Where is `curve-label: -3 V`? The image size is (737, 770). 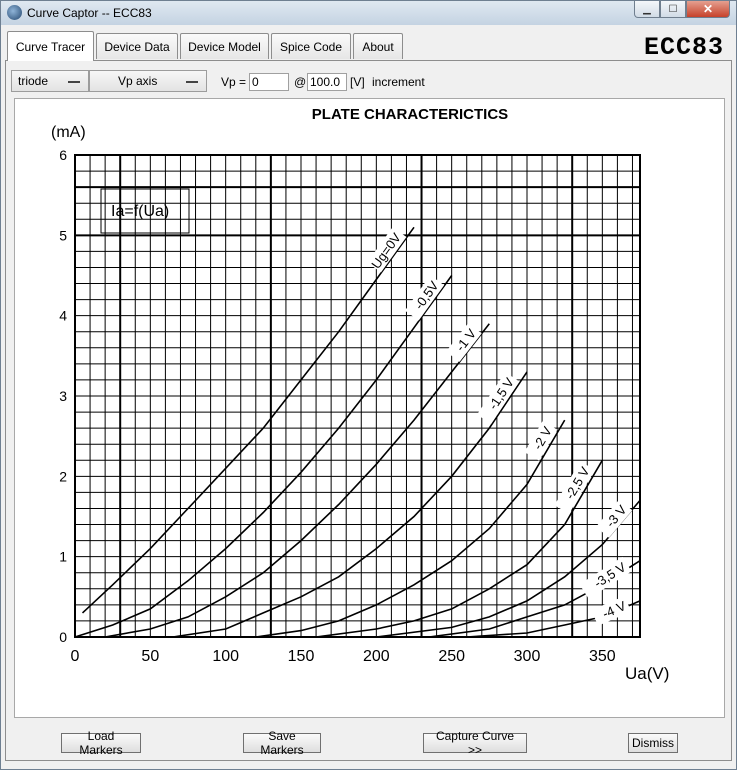 curve-label: -3 V is located at coordinates (614, 518).